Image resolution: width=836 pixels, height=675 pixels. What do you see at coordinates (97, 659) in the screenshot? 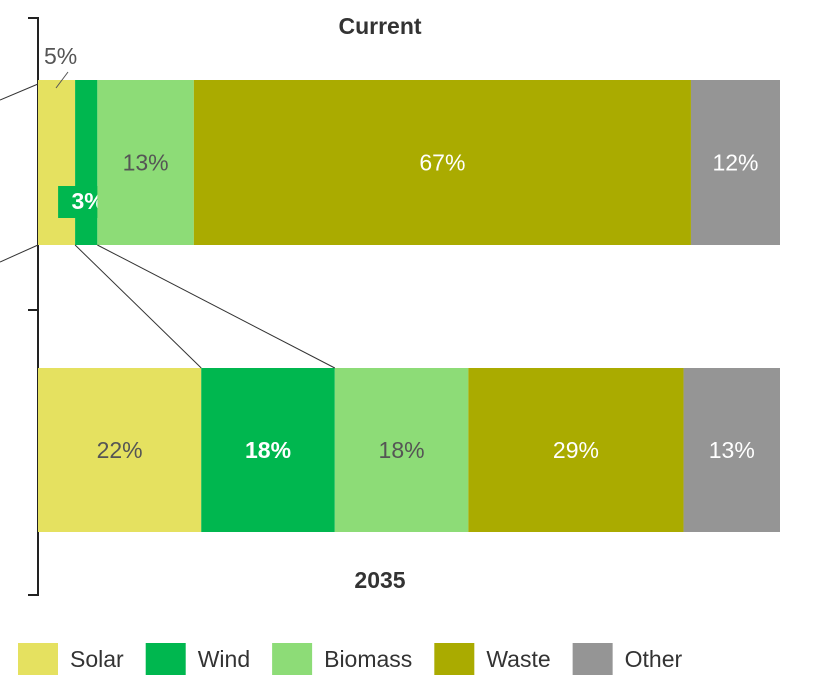
I see `legend-label: Solar` at bounding box center [97, 659].